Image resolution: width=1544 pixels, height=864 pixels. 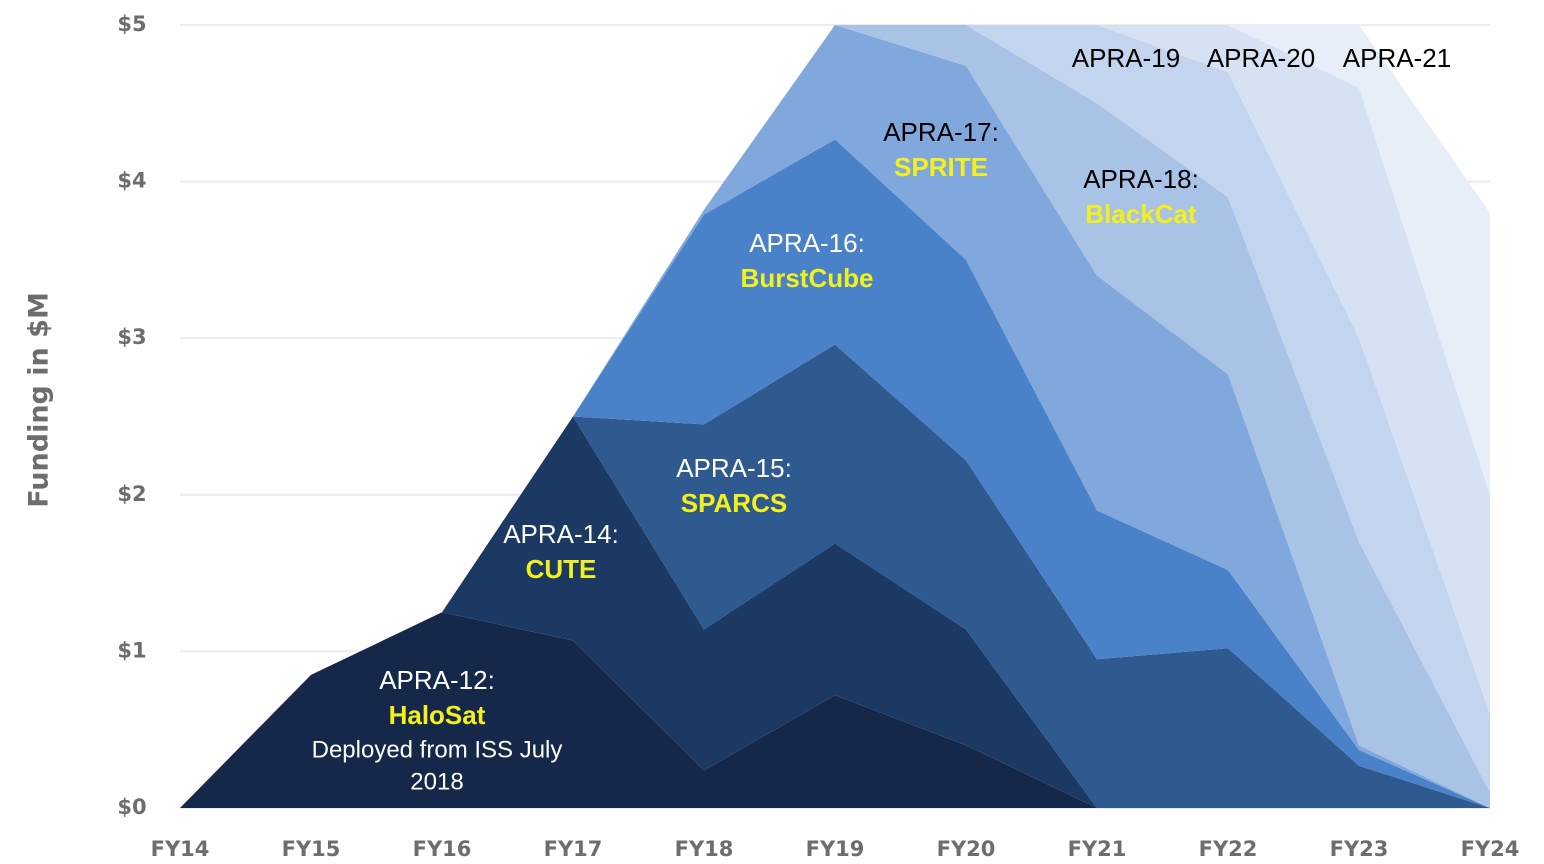 I want to click on x-tick-label: FY15, so click(x=311, y=849).